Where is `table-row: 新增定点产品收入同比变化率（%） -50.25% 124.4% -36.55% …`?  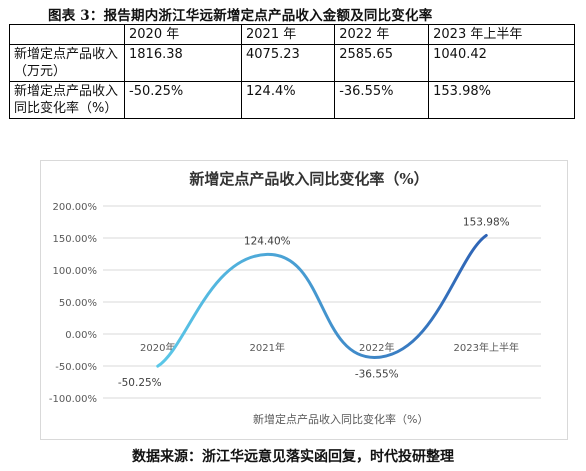 table-row: 新增定点产品收入同比变化率（%） -50.25% 124.4% -36.55% … is located at coordinates (292, 100).